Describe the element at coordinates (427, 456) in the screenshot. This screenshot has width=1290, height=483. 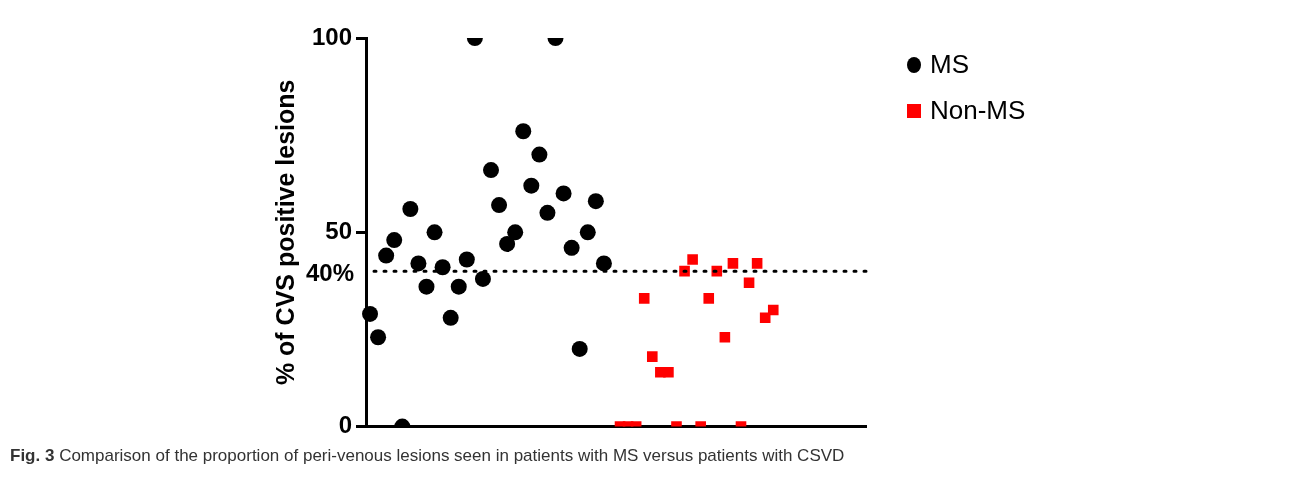
I see `caption: Fig. 3 Comparison of the proportion of peri-venous lesions seen in patients with MS versus patients with CSVD` at that location.